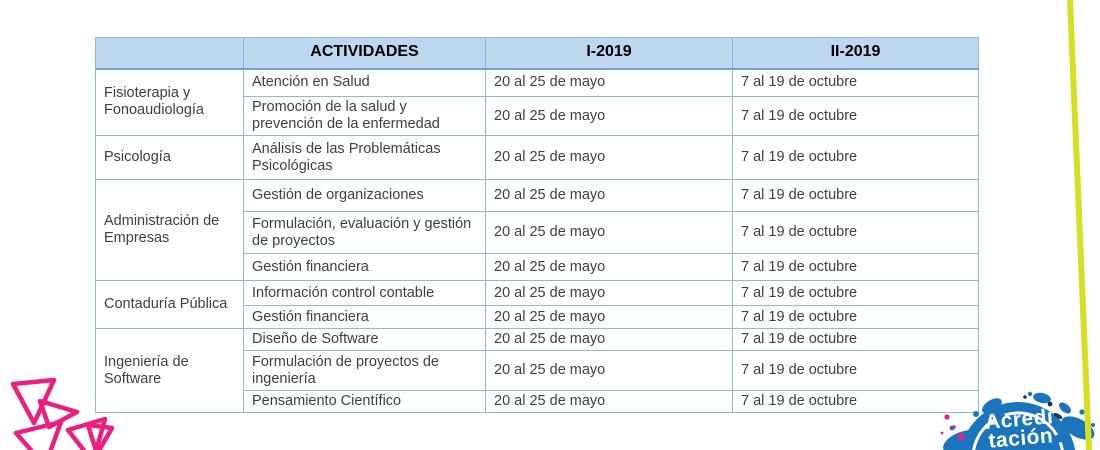 The width and height of the screenshot is (1100, 450). I want to click on logo-text-line2: tación, so click(1021, 437).